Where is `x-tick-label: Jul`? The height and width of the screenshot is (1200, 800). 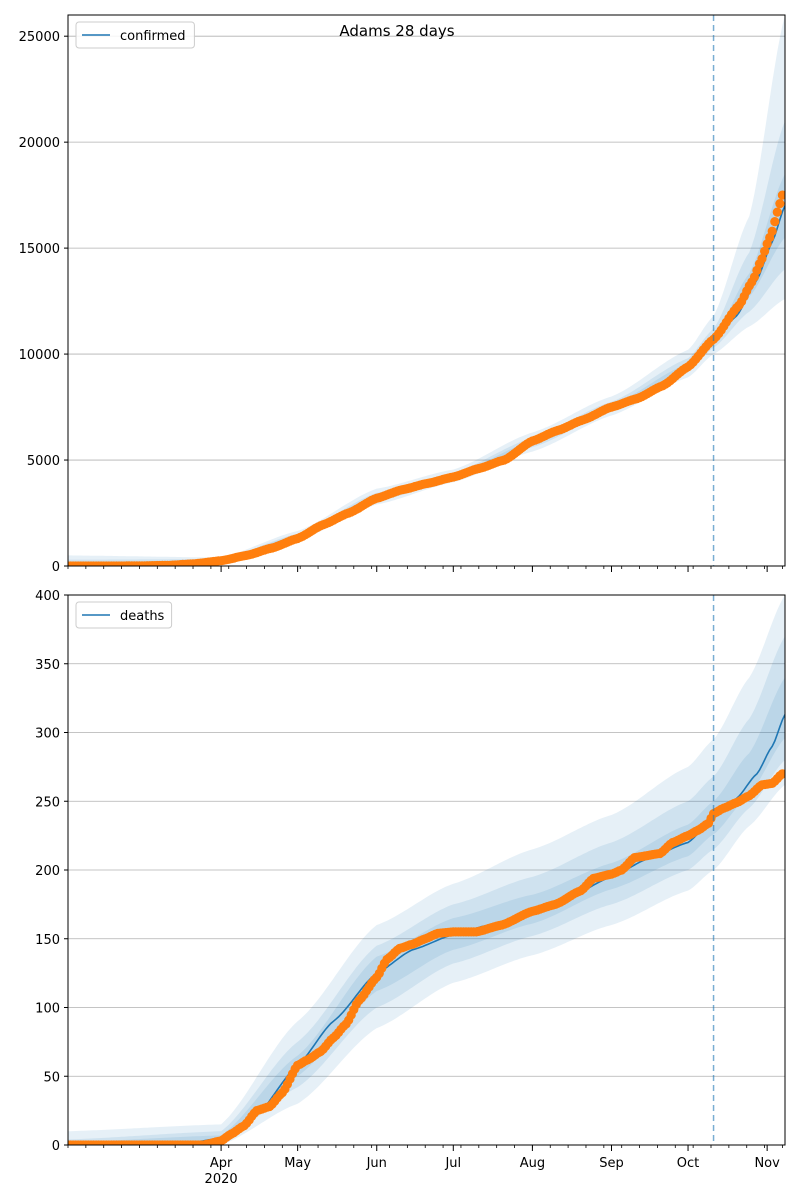
x-tick-label: Jul is located at coordinates (452, 1163).